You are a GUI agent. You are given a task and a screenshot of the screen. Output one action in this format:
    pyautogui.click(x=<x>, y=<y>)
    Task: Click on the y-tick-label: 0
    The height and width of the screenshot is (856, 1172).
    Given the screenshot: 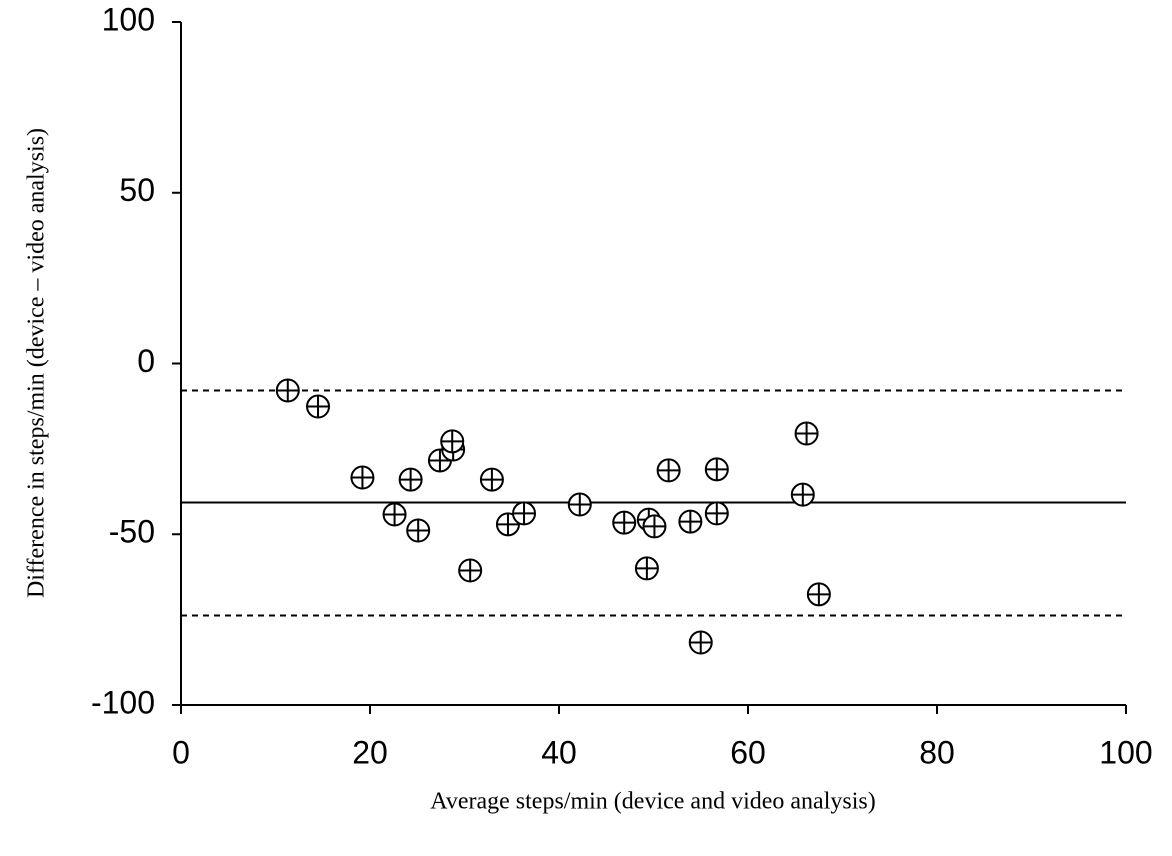 What is the action you would take?
    pyautogui.click(x=146, y=361)
    